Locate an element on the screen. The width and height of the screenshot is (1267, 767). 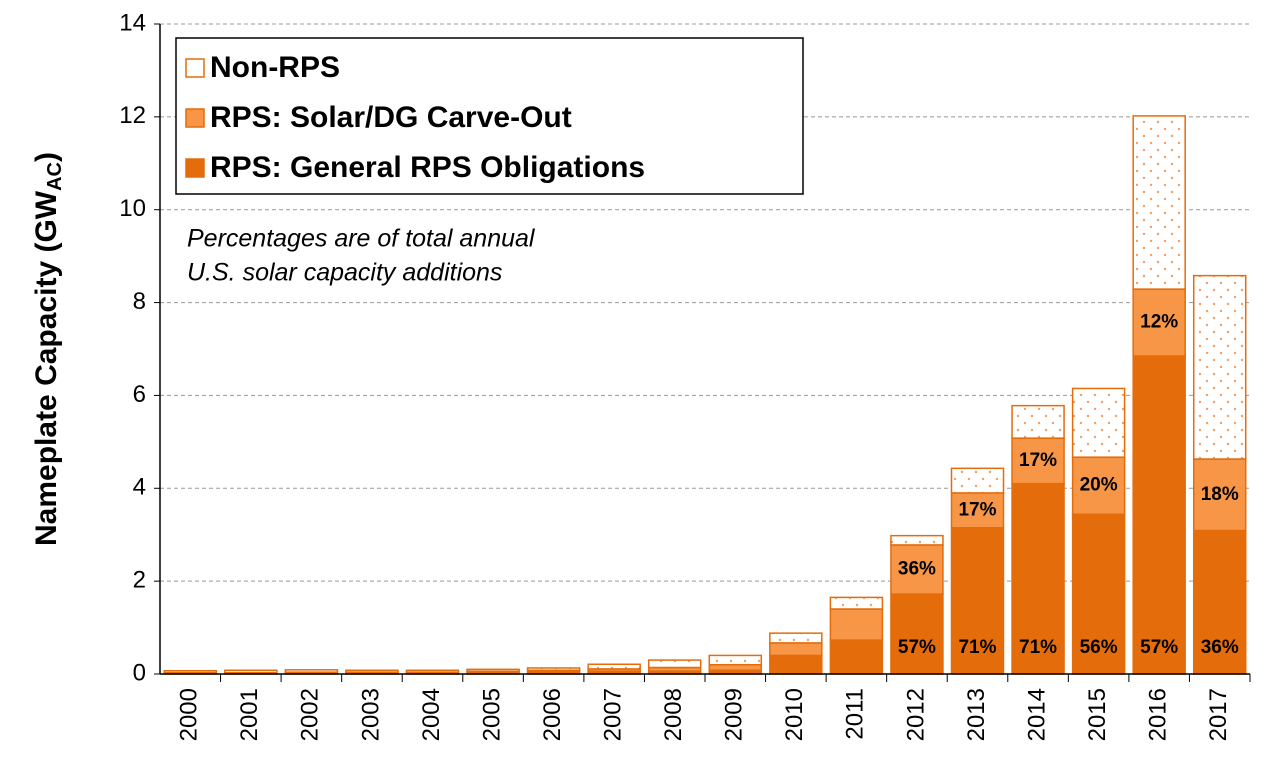
x-tick-label: 2017 is located at coordinates (1218, 714).